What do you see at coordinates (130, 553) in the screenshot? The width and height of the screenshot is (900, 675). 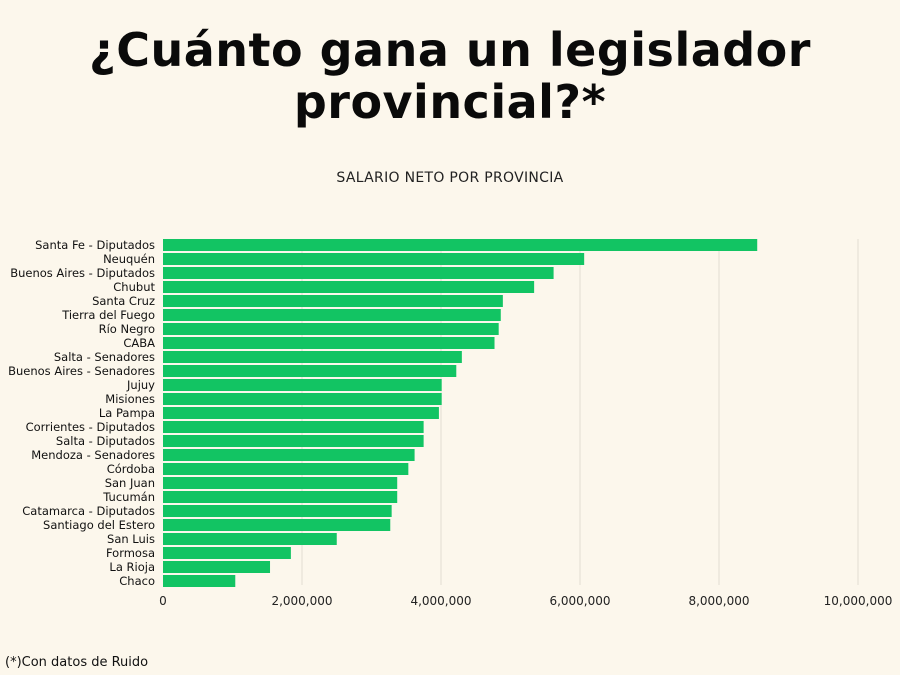 I see `category-label: Formosa` at bounding box center [130, 553].